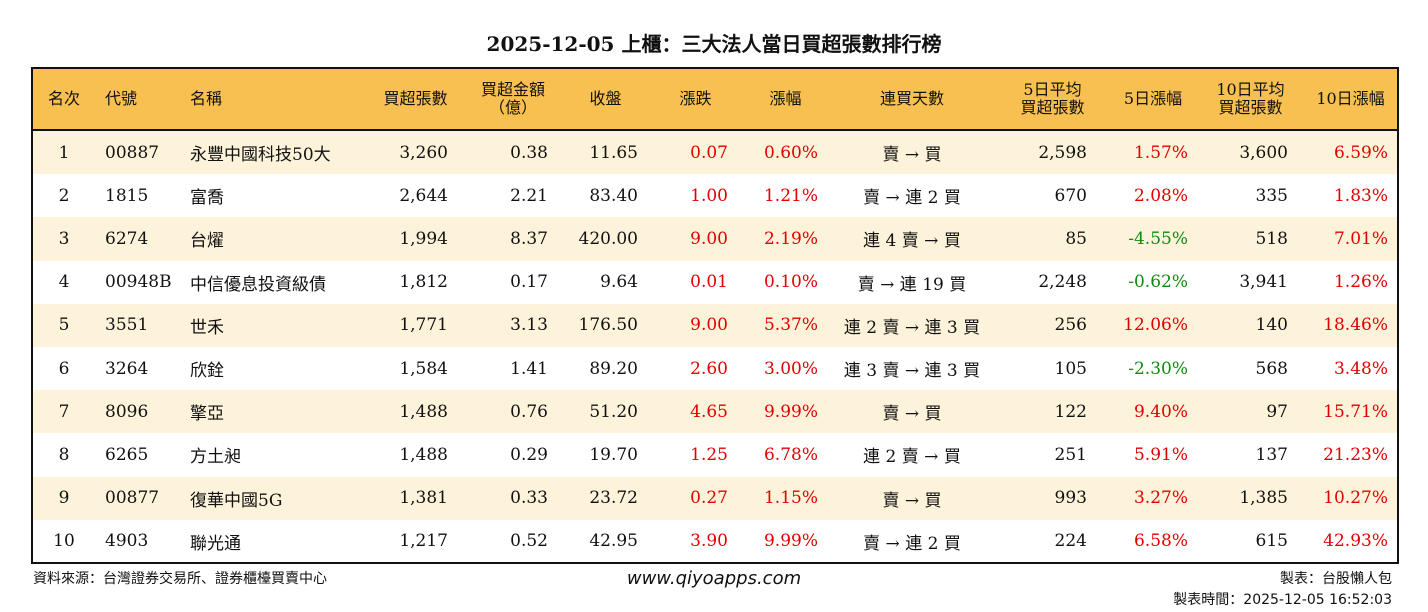 Image resolution: width=1428 pixels, height=612 pixels. I want to click on cell-change-pct: 6.78%, so click(790, 454).